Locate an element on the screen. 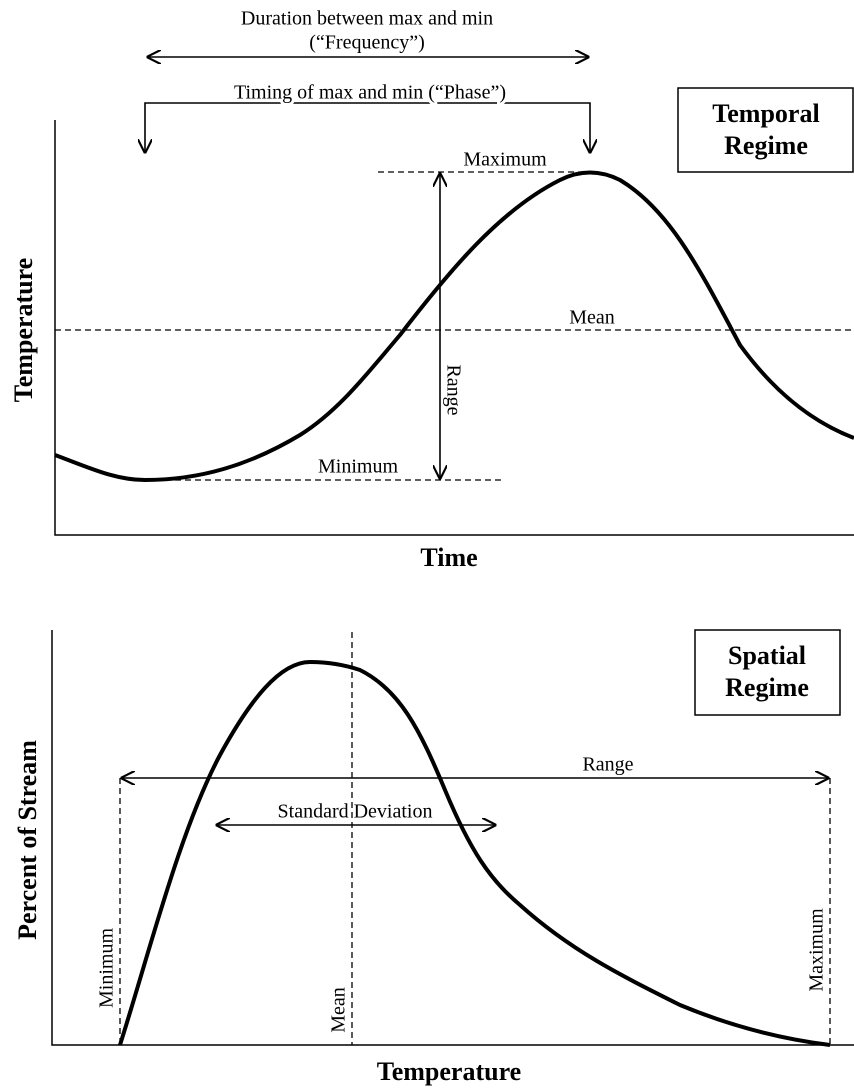 This screenshot has height=1090, width=854. phase-bracket is located at coordinates (367, 127).